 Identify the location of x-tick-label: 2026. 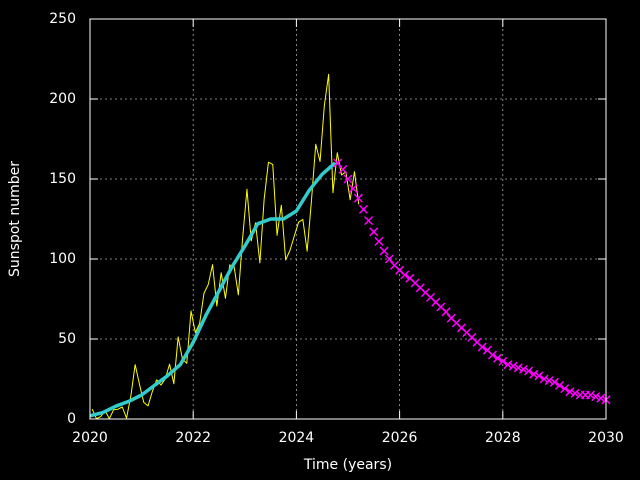
(400, 438).